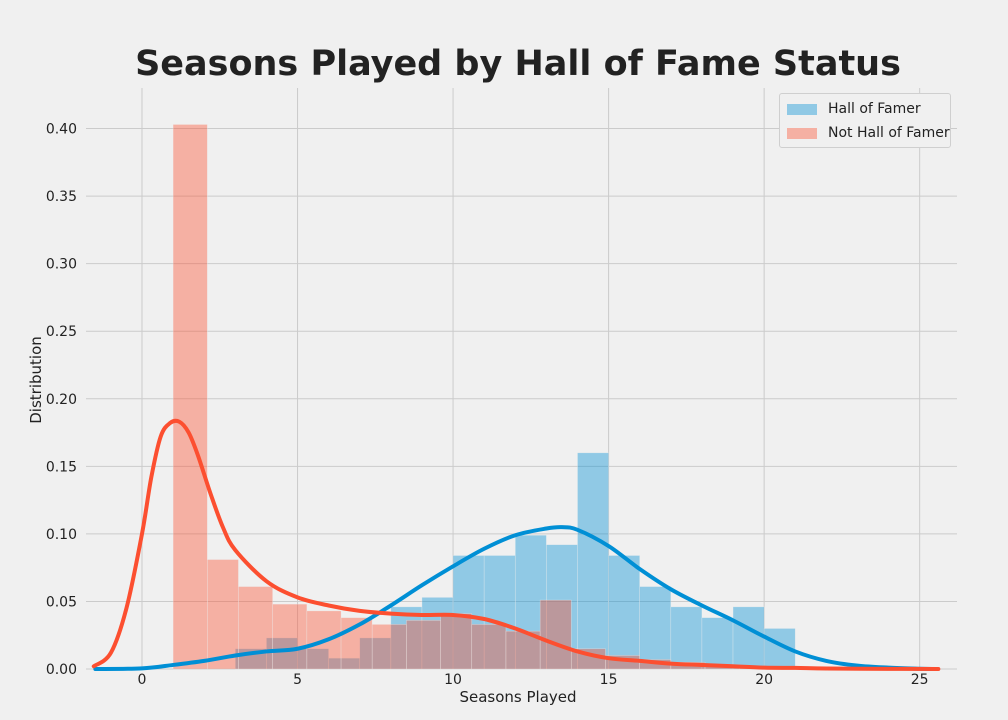 The width and height of the screenshot is (1008, 720). I want to click on y-tick-label: 0.40, so click(61, 130).